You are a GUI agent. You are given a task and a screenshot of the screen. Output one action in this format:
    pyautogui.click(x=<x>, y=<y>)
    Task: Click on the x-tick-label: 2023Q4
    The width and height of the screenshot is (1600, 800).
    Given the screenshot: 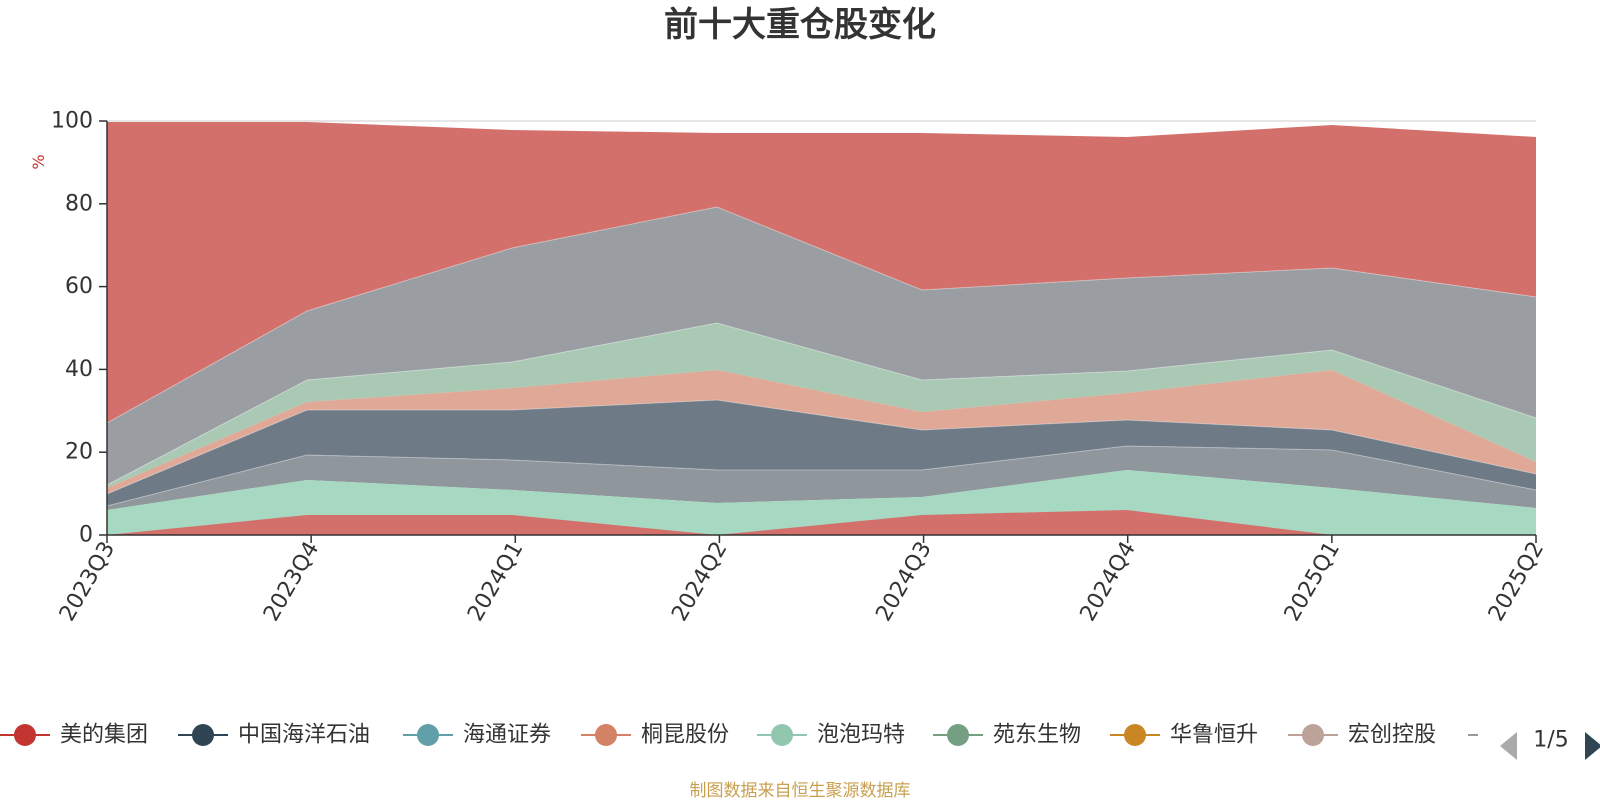 What is the action you would take?
    pyautogui.click(x=291, y=582)
    